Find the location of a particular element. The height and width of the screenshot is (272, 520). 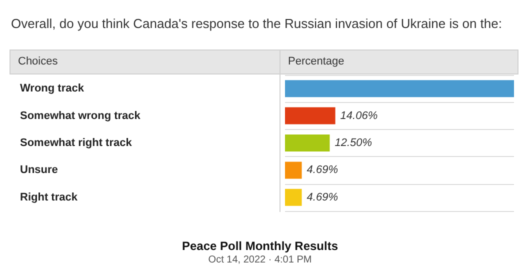

x-axis-title: Percentage is located at coordinates (316, 62).